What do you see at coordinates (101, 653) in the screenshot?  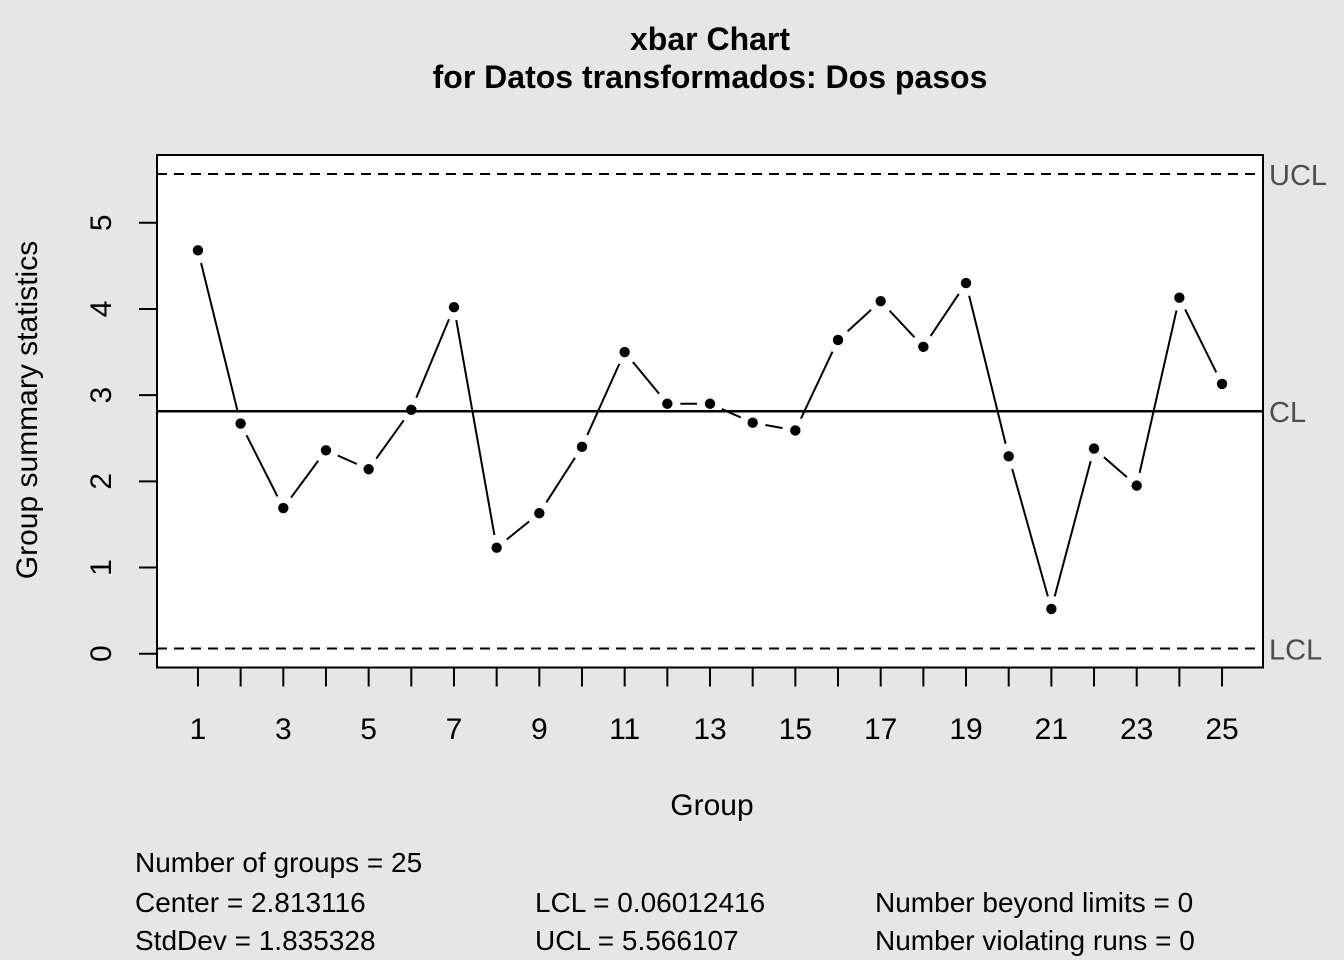 I see `y-tick-label-0: 0` at bounding box center [101, 653].